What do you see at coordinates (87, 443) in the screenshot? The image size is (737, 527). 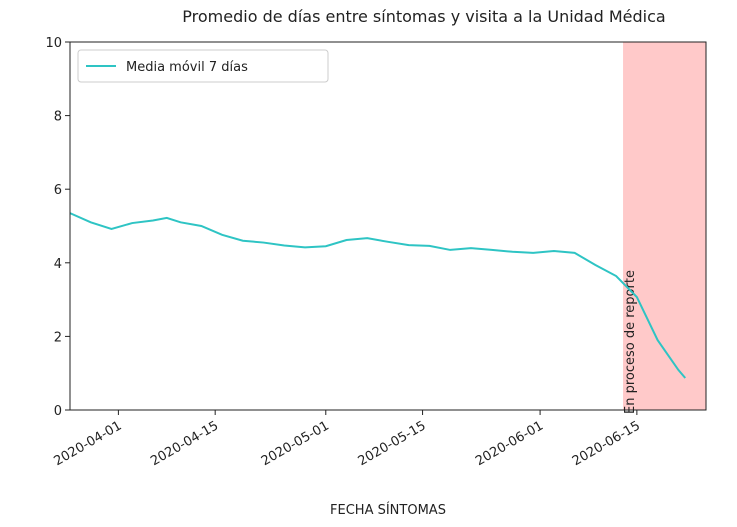 I see `x-tick-label: 2020-04-01` at bounding box center [87, 443].